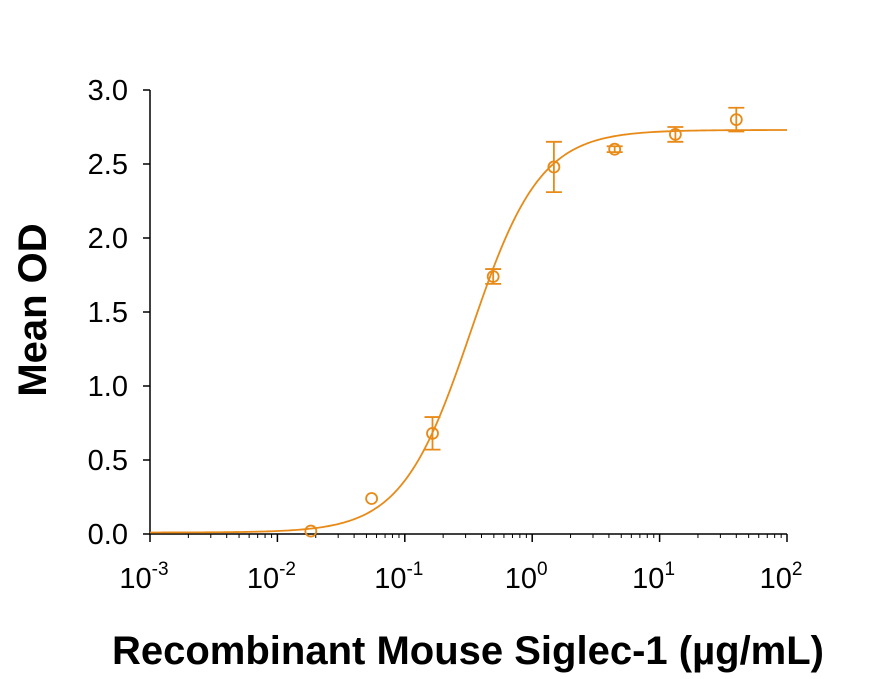 The height and width of the screenshot is (679, 880). I want to click on y-tick-label: 1.0, so click(108, 387).